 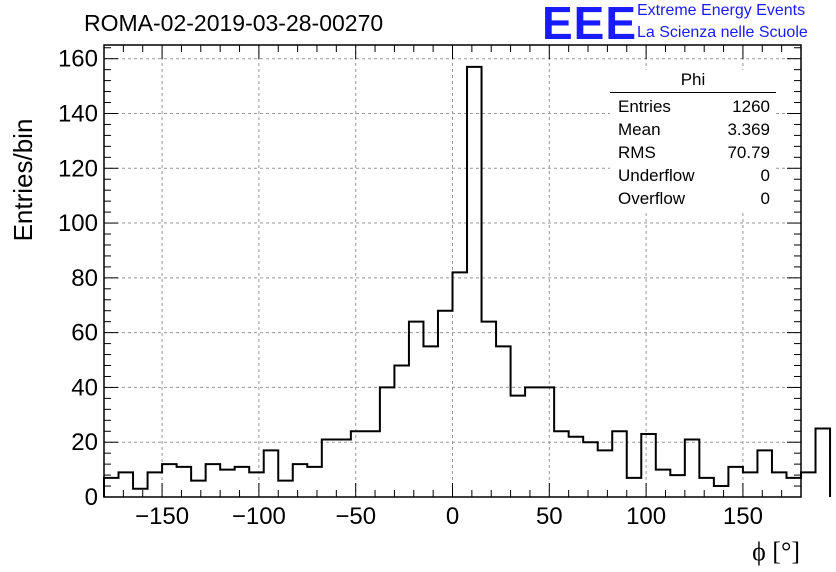 I want to click on x-tick-label: −50, so click(x=355, y=516).